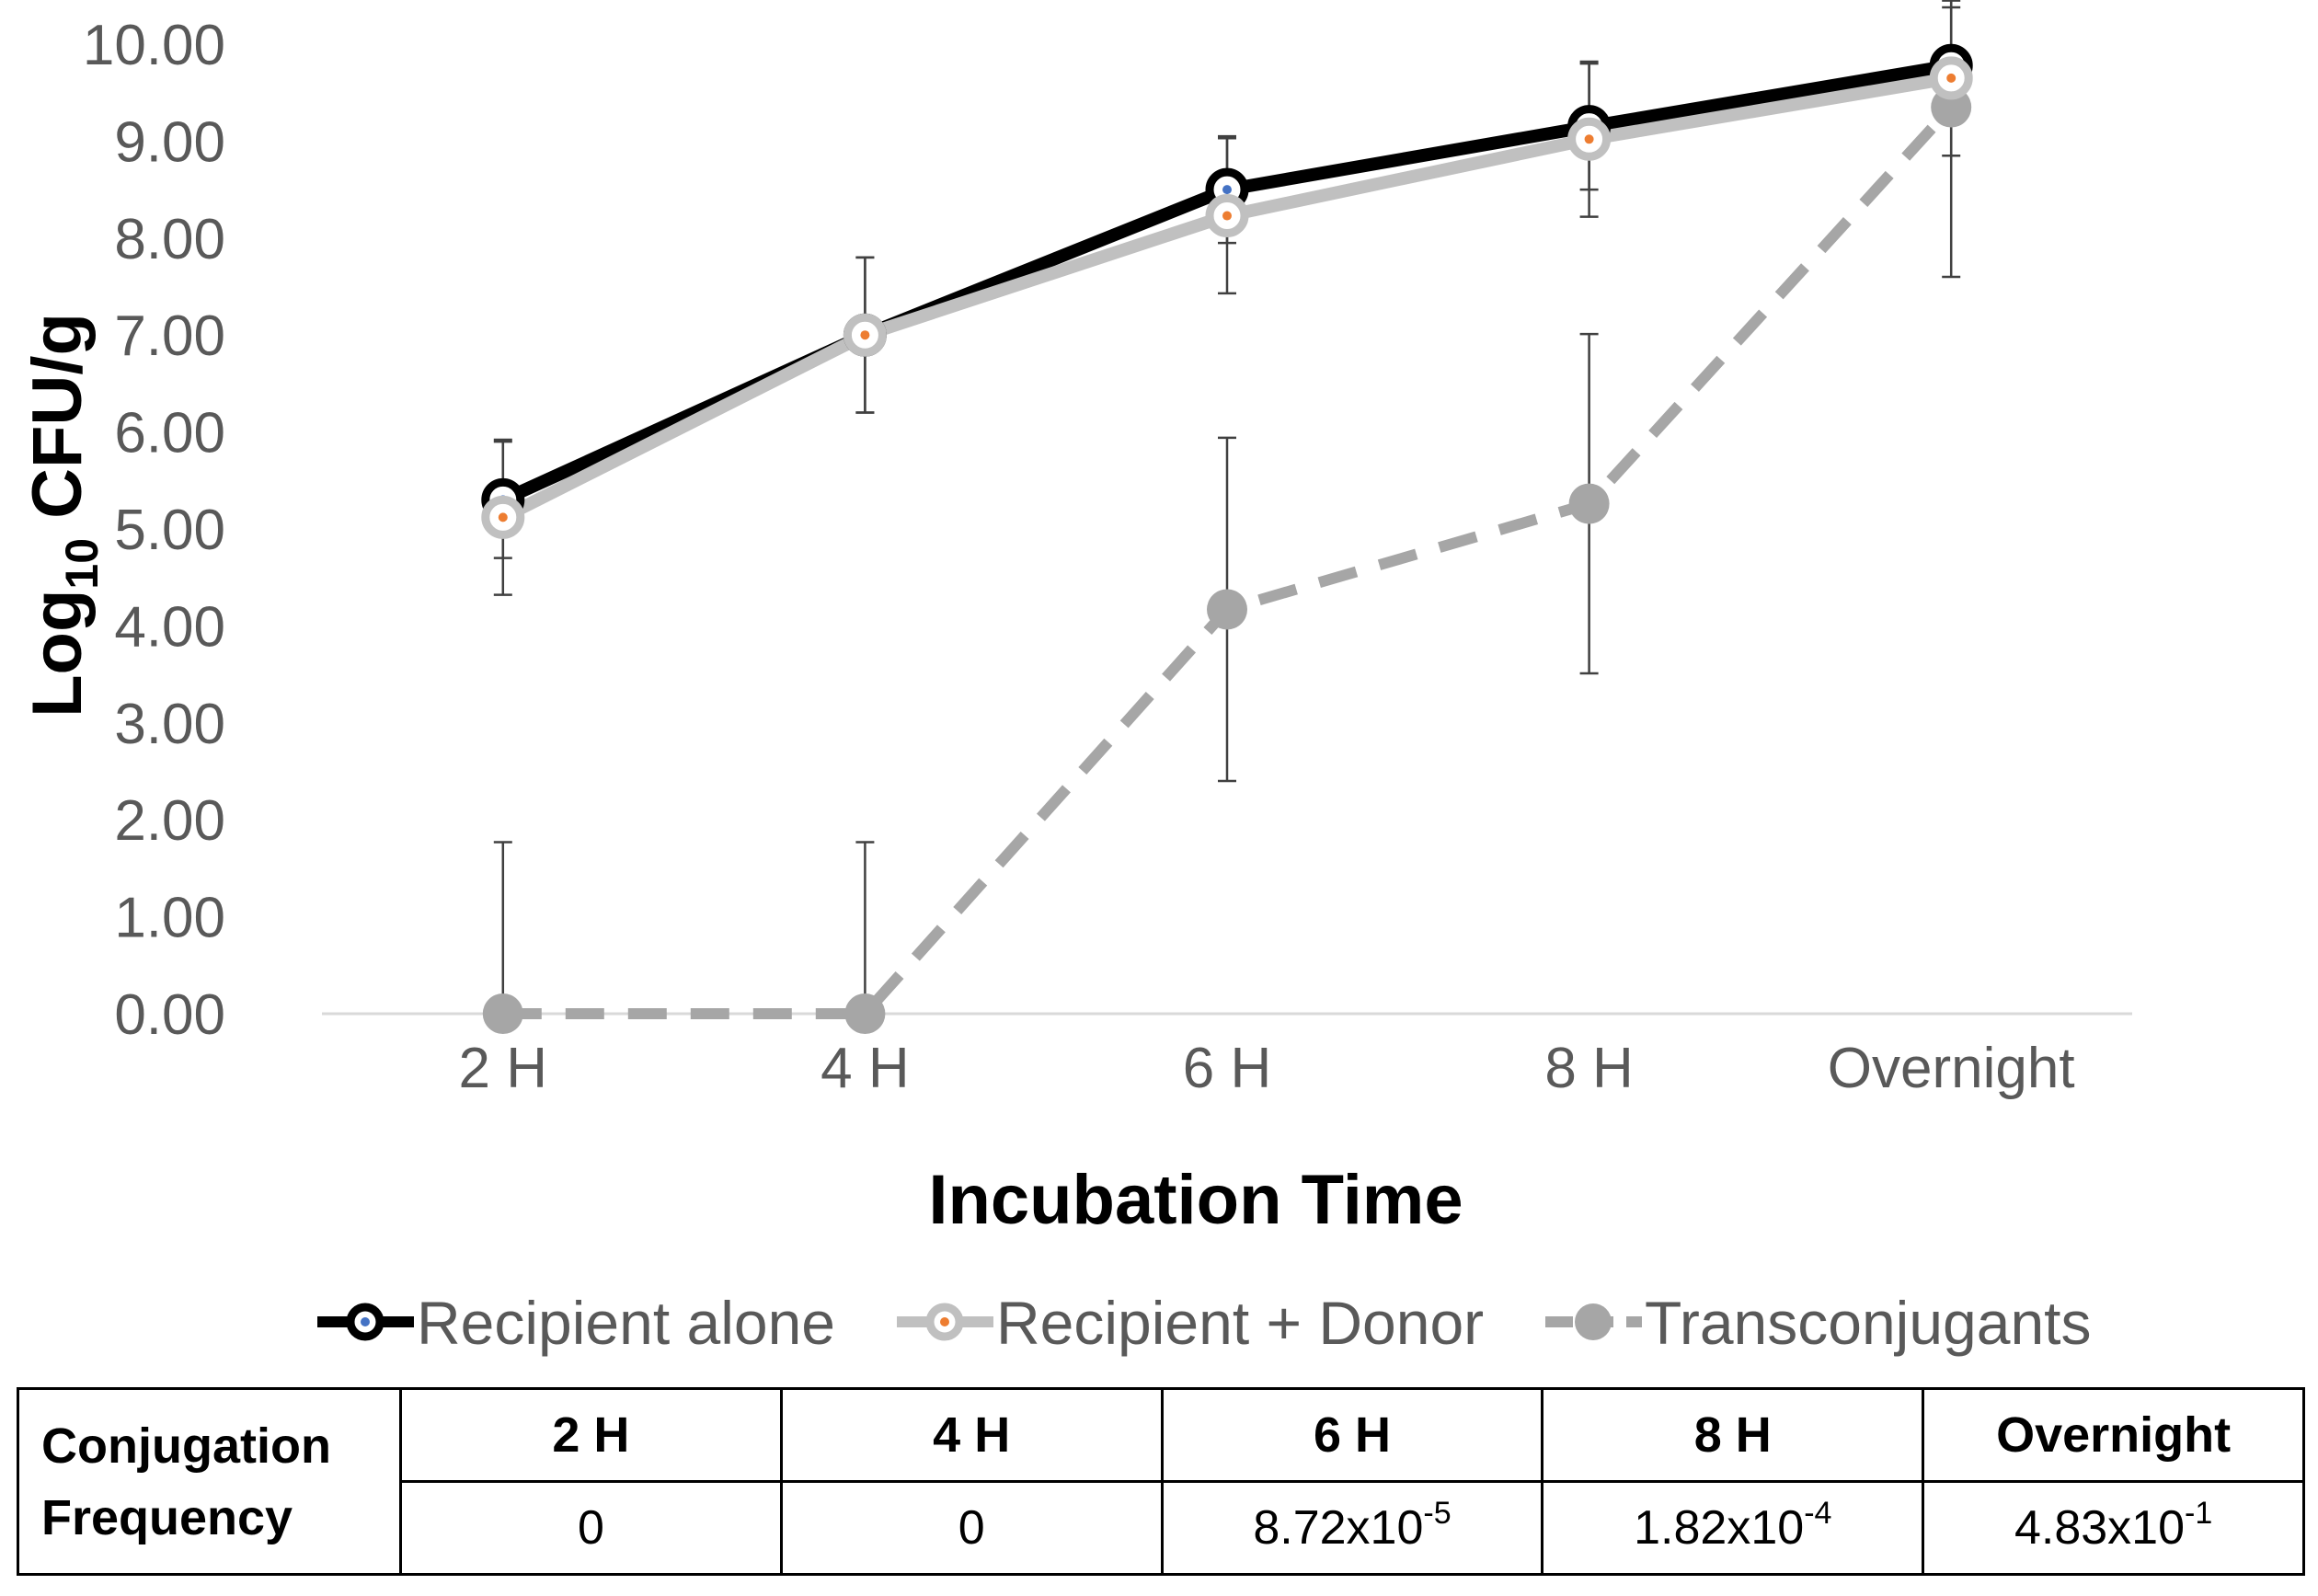 The height and width of the screenshot is (1596, 2318). Describe the element at coordinates (971, 1435) in the screenshot. I see `column-header: 4 H` at that location.